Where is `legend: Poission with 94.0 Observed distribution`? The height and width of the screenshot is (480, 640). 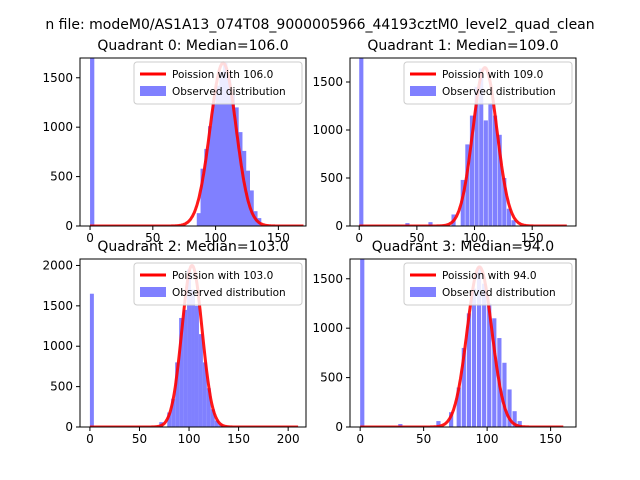 legend: Poission with 94.0 Observed distribution is located at coordinates (488, 284).